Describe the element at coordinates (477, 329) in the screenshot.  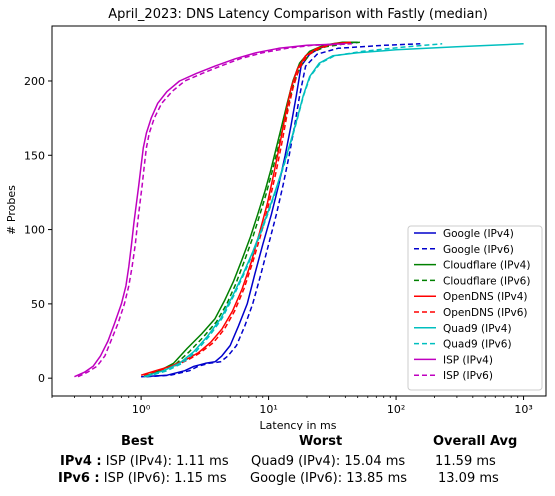
I see `legend-entry-6: Quad9 (IPv4)` at that location.